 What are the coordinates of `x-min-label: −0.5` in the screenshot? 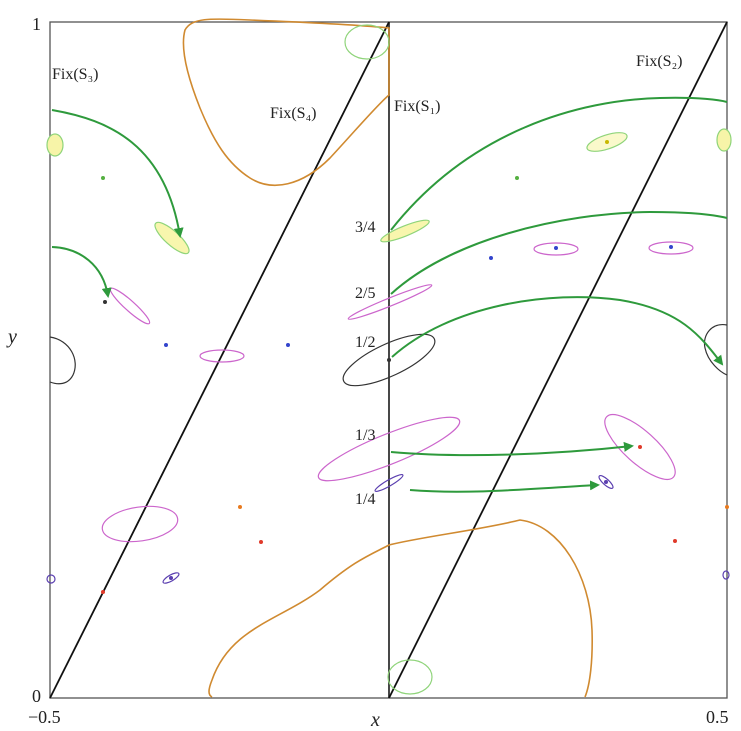 It's located at (44, 717).